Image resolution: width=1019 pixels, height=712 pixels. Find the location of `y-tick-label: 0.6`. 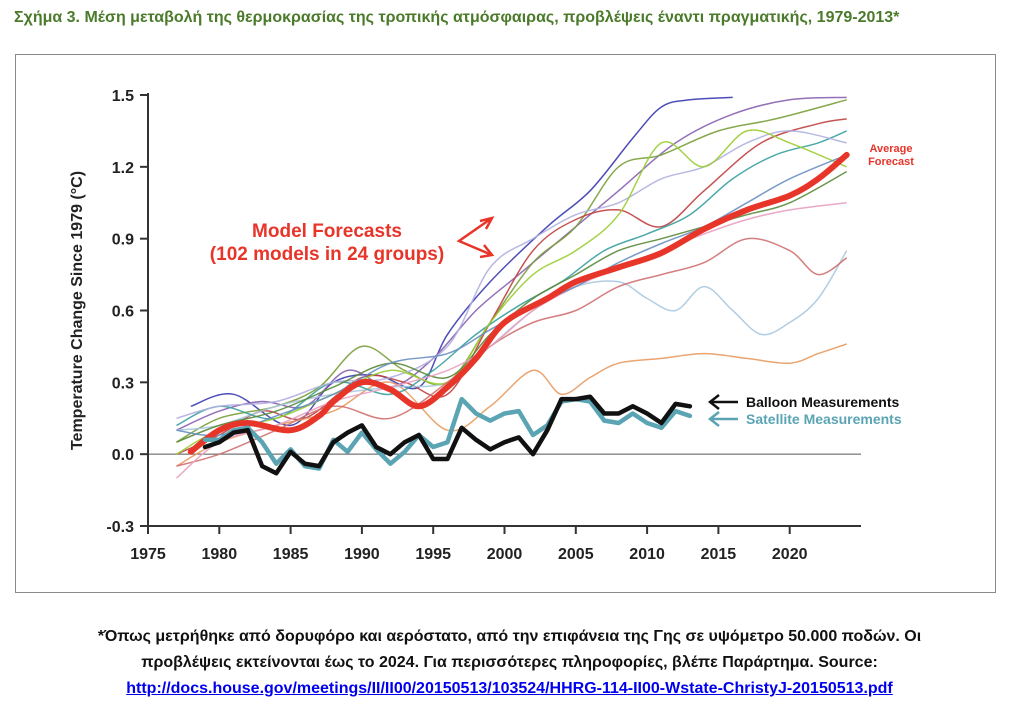

y-tick-label: 0.6 is located at coordinates (123, 312).